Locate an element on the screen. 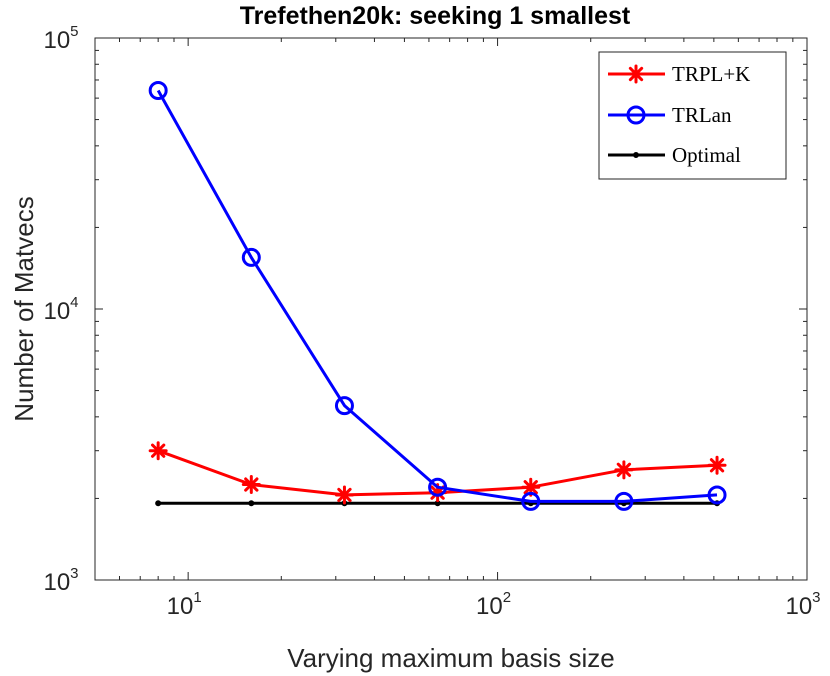 The image size is (830, 676). chart-title: Trefethen20k: seeking 1 smallest is located at coordinates (435, 16).